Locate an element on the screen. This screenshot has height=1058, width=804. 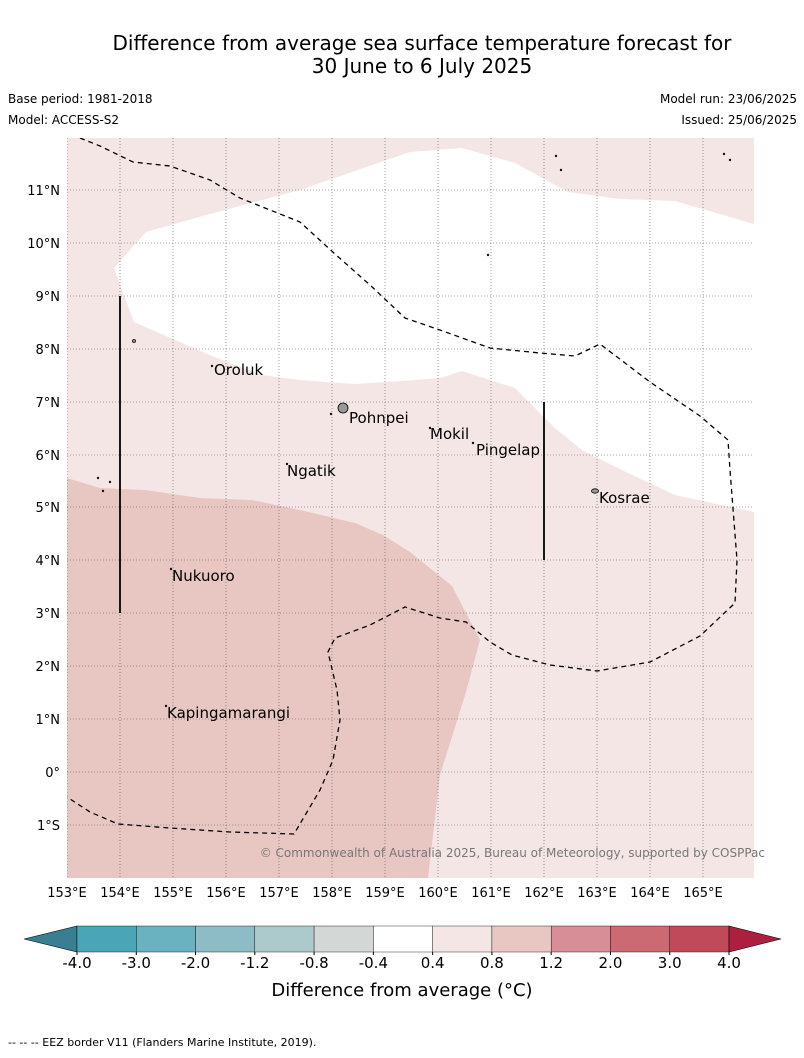
lon-label: 160°E is located at coordinates (438, 893).